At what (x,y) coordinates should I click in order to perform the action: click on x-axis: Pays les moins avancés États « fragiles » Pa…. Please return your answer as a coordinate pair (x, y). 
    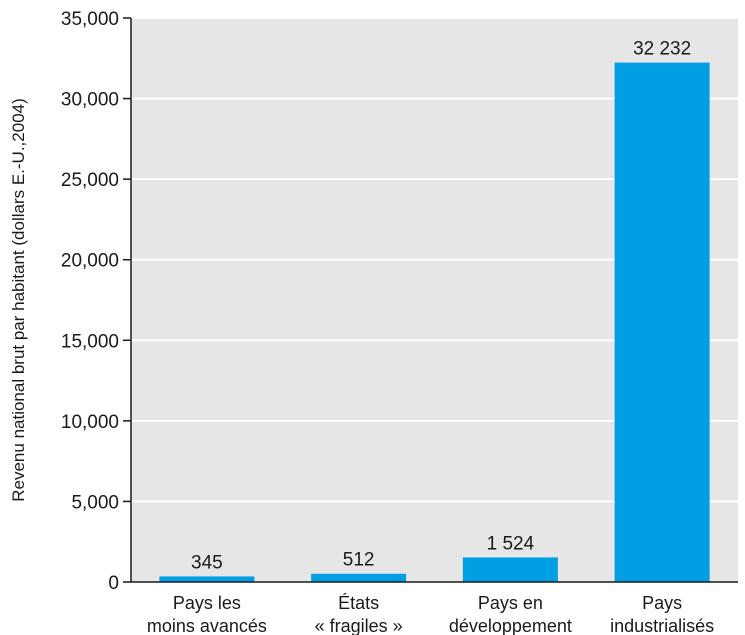
    Looking at the image, I should click on (434, 608).